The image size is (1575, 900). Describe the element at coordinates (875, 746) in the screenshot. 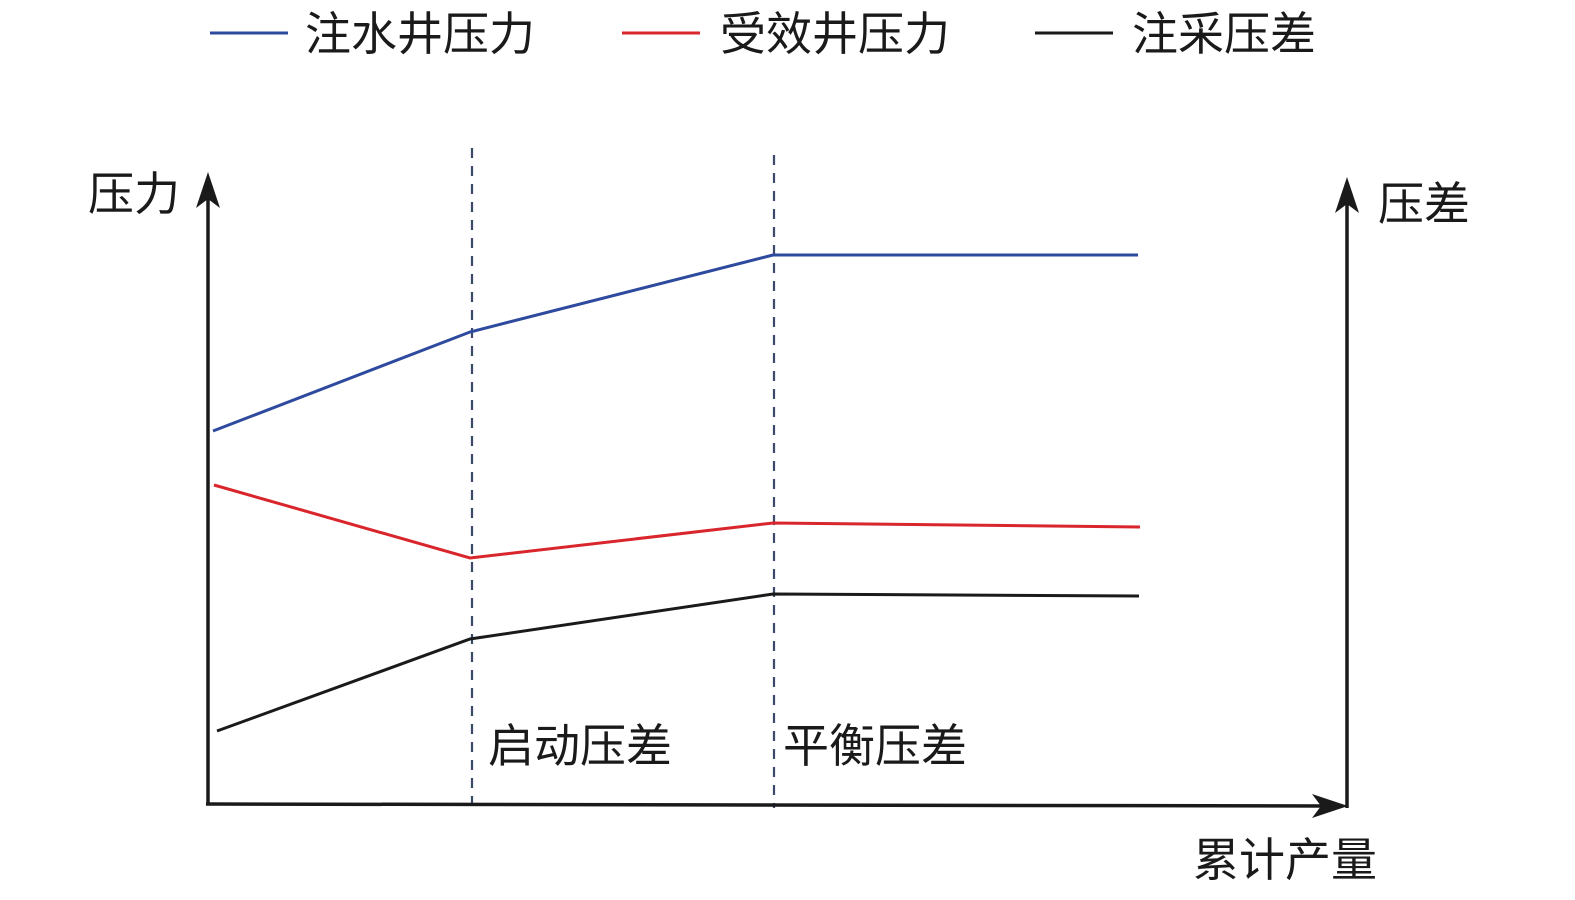

I see `phase-label-balance: 平衡压差` at that location.